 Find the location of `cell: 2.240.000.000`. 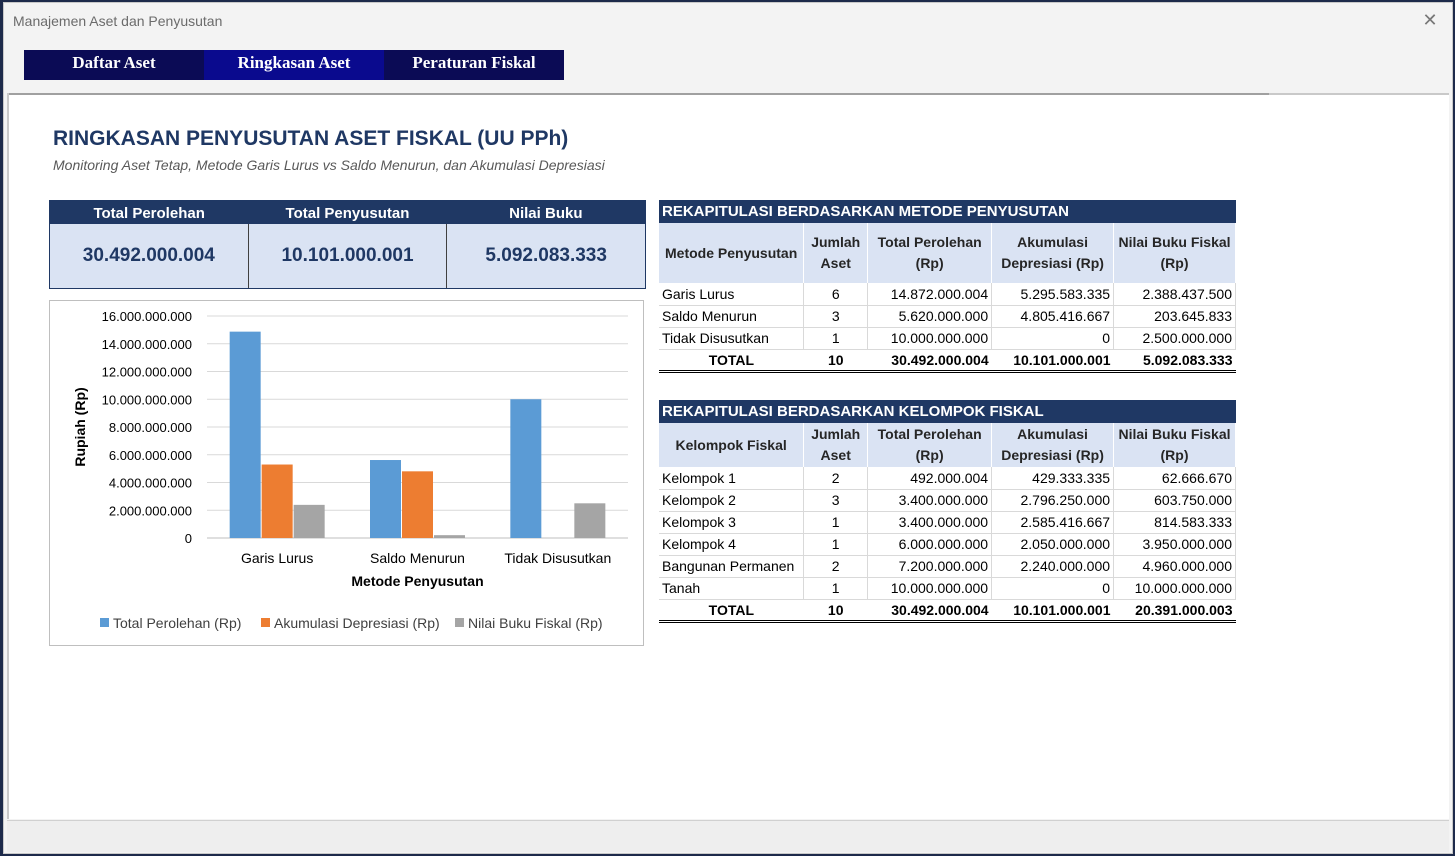

cell: 2.240.000.000 is located at coordinates (1053, 566).